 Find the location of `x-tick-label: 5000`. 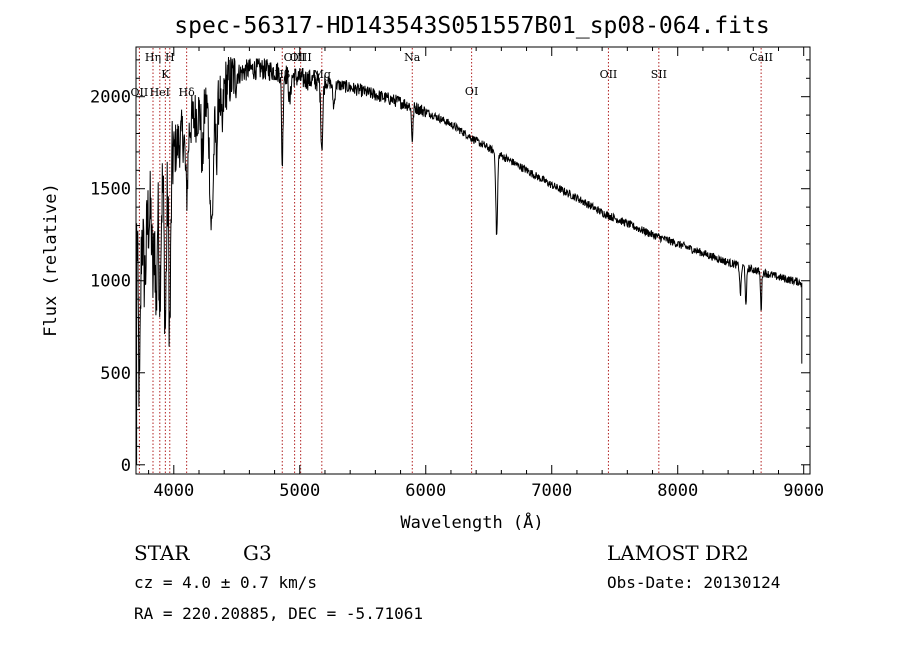

x-tick-label: 5000 is located at coordinates (299, 491).